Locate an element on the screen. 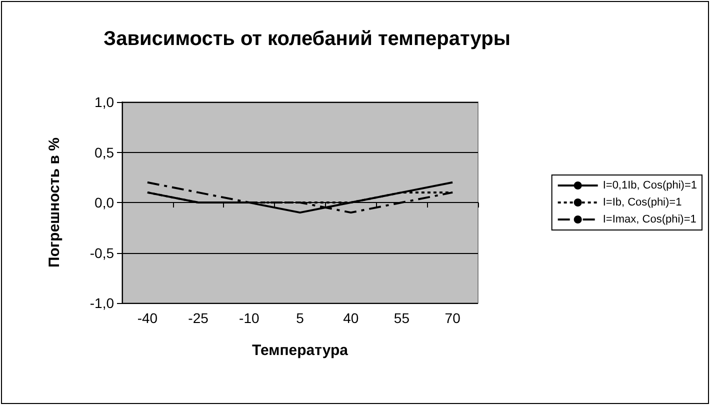  x-tick-label: -40 is located at coordinates (147, 318).